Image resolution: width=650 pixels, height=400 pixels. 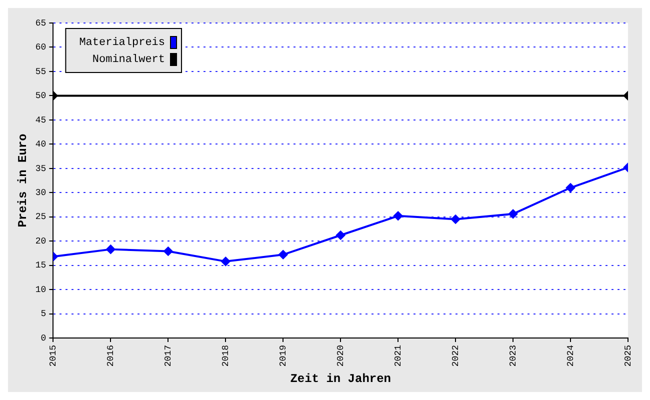 What do you see at coordinates (129, 60) in the screenshot?
I see `legend-label: Nominalwert` at bounding box center [129, 60].